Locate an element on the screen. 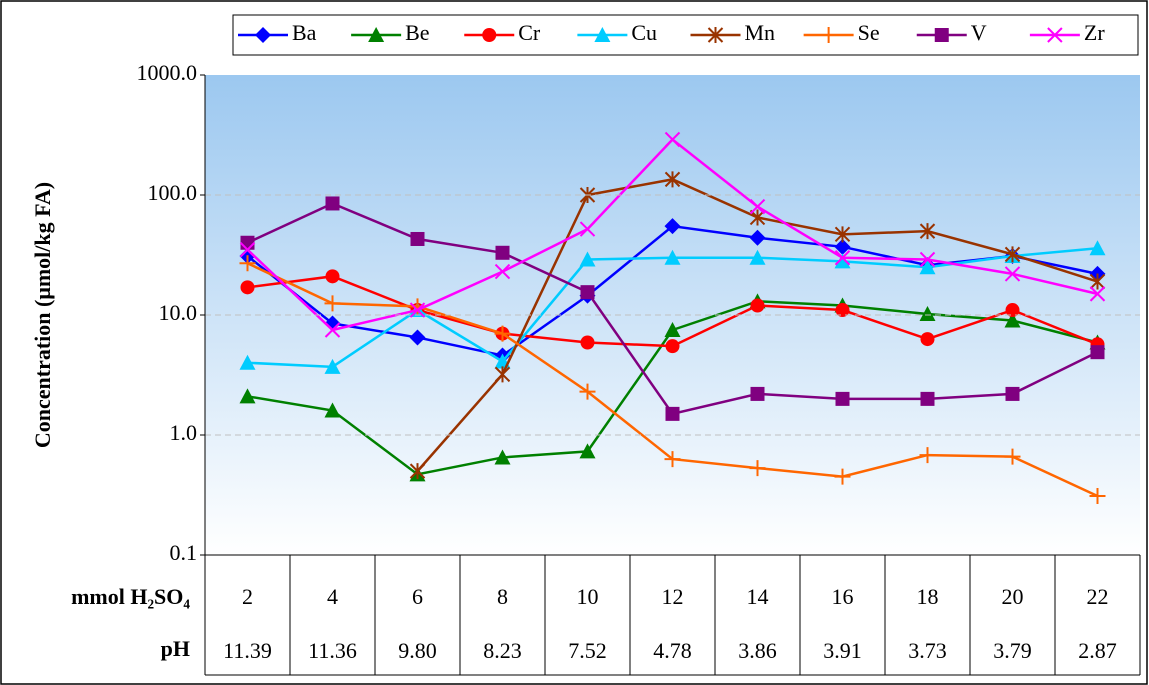  row2-value: 3.86 is located at coordinates (757, 650).